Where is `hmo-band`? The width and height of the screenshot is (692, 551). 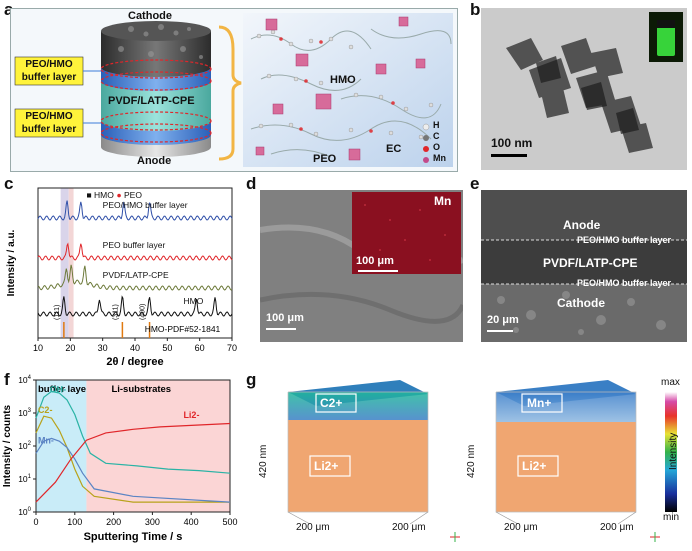
hmo-band is located at coordinates (64, 263).